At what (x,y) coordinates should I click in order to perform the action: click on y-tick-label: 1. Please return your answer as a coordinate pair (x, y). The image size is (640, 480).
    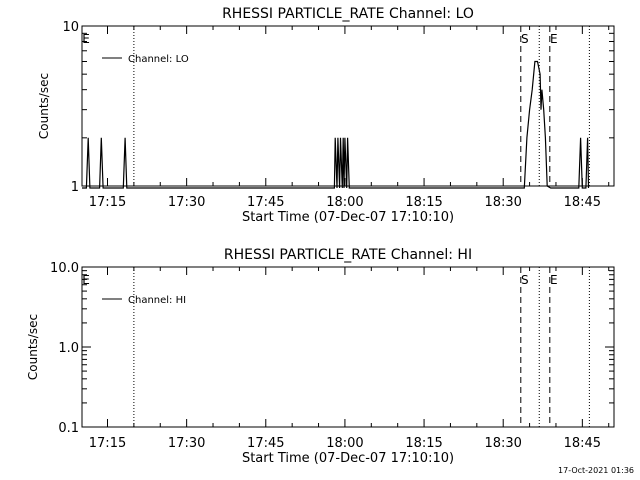
    Looking at the image, I should click on (75, 187).